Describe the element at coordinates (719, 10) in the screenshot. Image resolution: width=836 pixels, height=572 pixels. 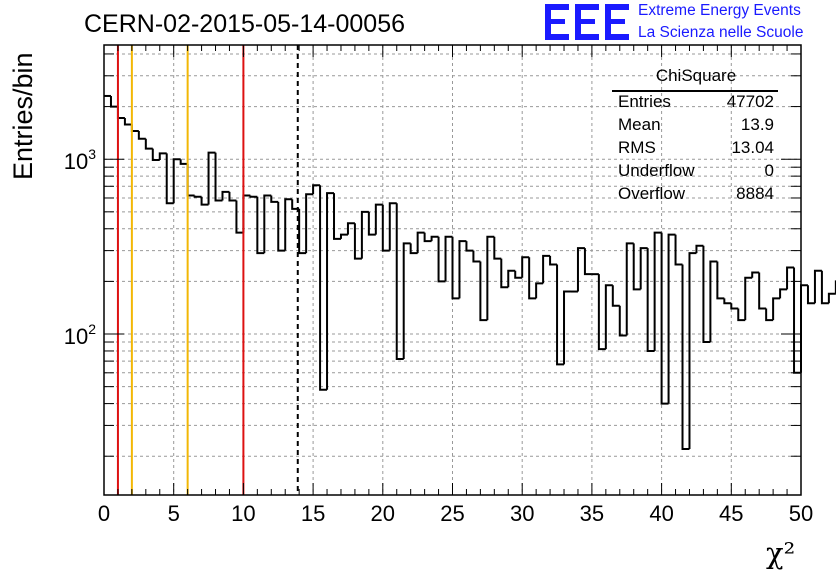
I see `logo-tagline-1: Extreme Energy Events` at that location.